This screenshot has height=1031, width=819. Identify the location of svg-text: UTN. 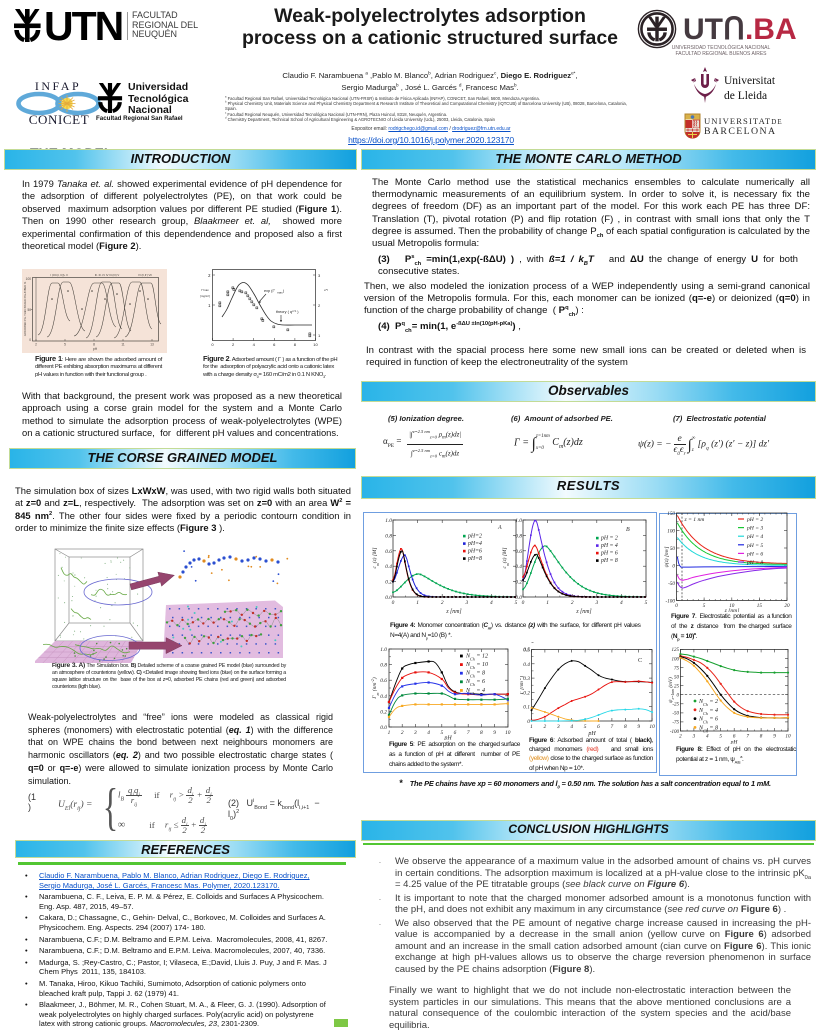
(83, 27).